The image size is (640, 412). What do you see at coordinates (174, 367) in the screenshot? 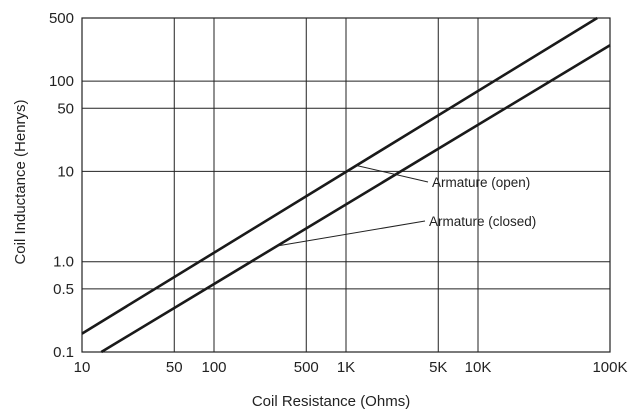
I see `x-tick-label: 50` at bounding box center [174, 367].